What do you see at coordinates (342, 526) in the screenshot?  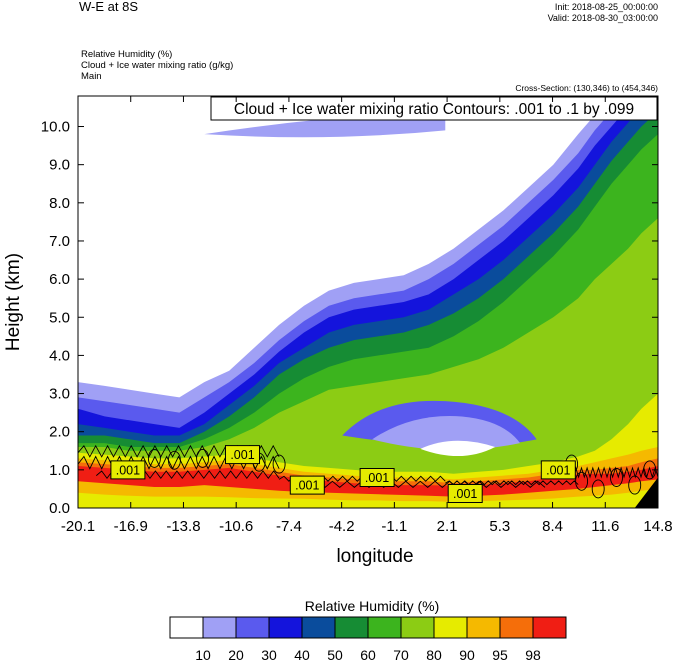 I see `x-tick-label: -4.2` at bounding box center [342, 526].